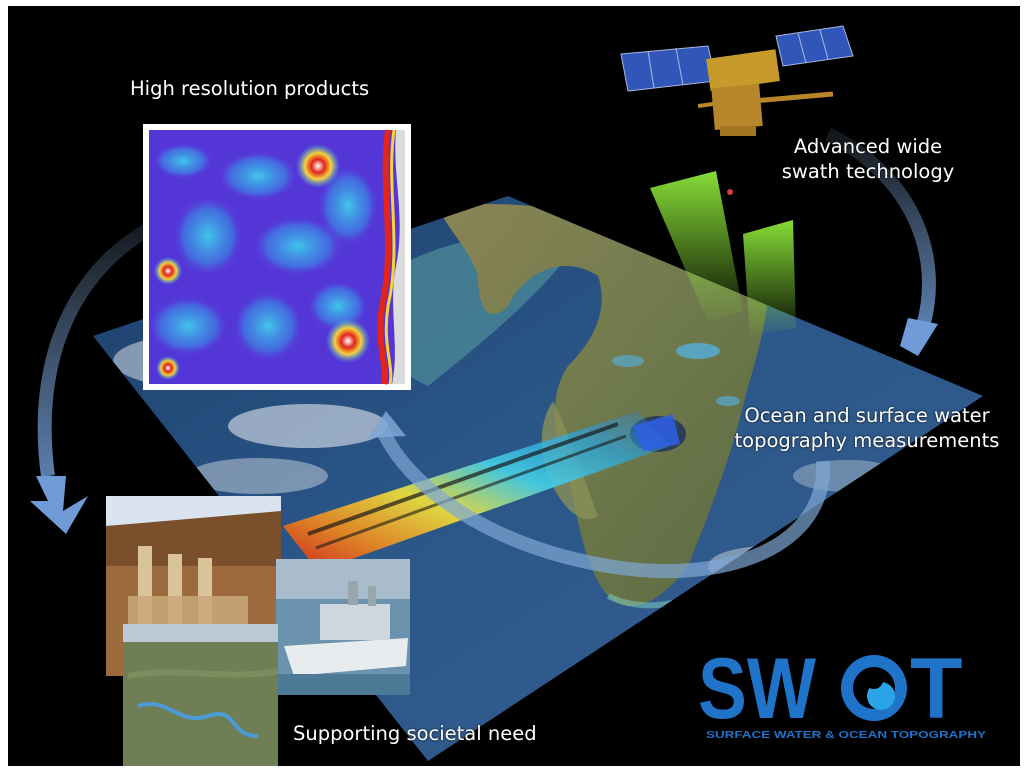  Describe the element at coordinates (415, 733) in the screenshot. I see `caption-societal-need: Supporting societal need` at that location.